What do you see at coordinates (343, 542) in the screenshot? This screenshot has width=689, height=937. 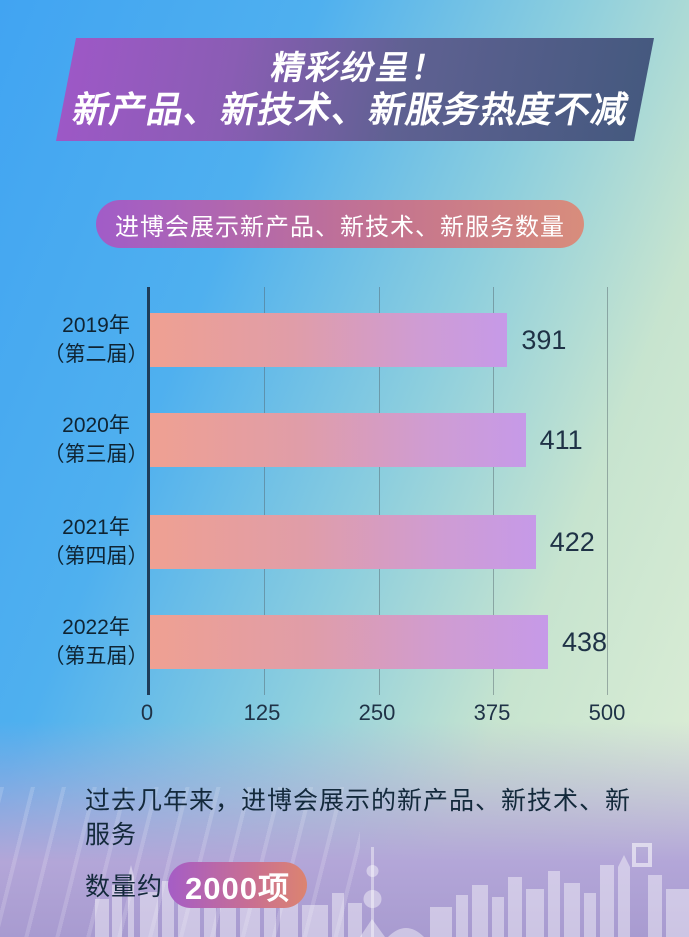 I see `bar-2021` at bounding box center [343, 542].